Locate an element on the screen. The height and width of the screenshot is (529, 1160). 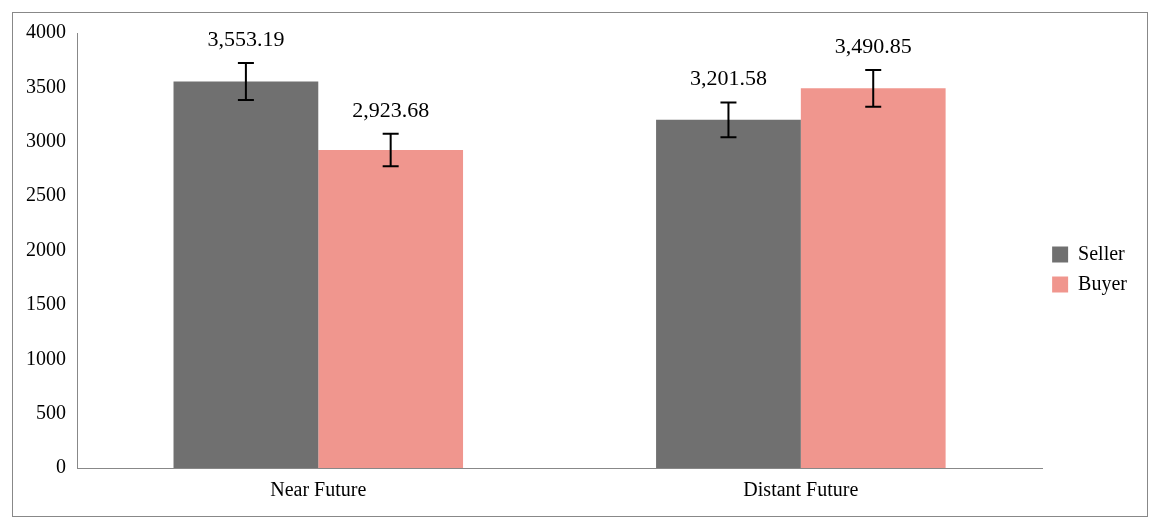
y-tick-label: 0 is located at coordinates (61, 466).